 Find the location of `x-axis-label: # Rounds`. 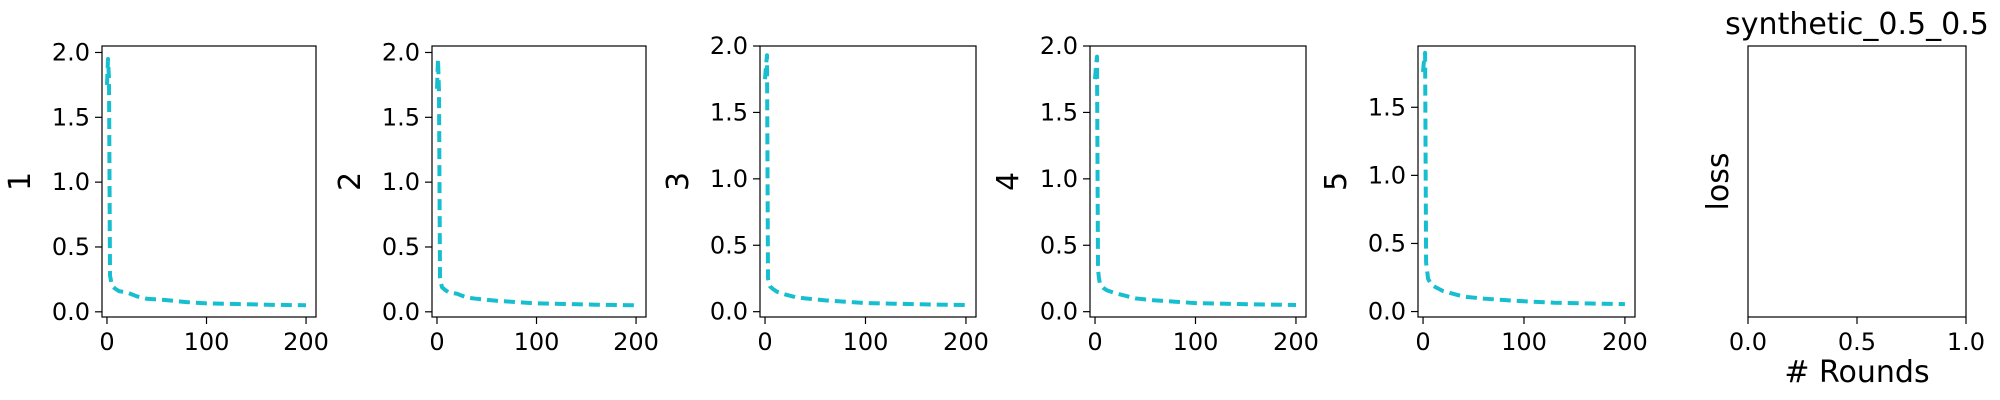

x-axis-label: # Rounds is located at coordinates (1856, 372).